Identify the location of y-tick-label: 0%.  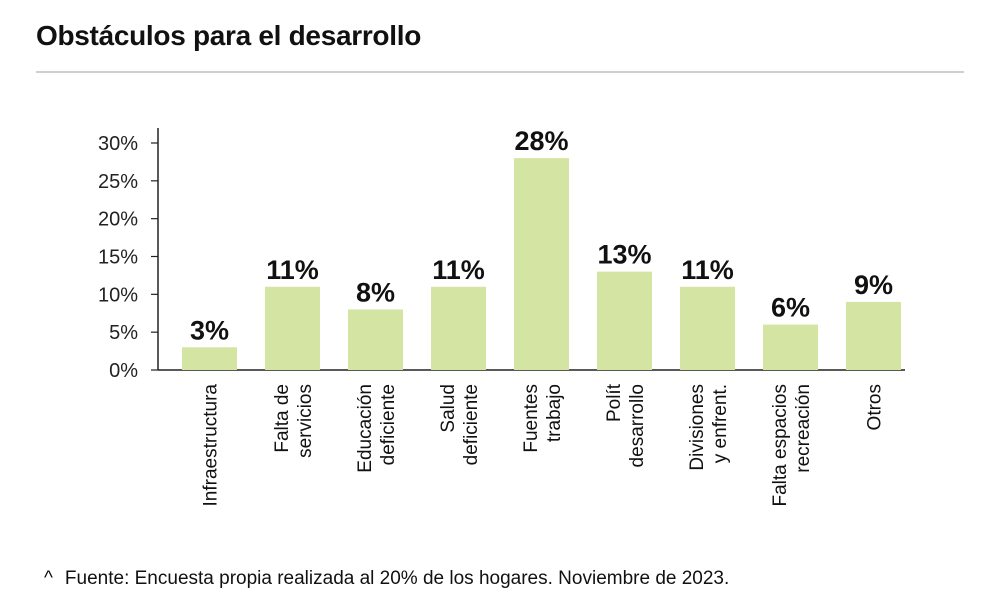
(123, 371).